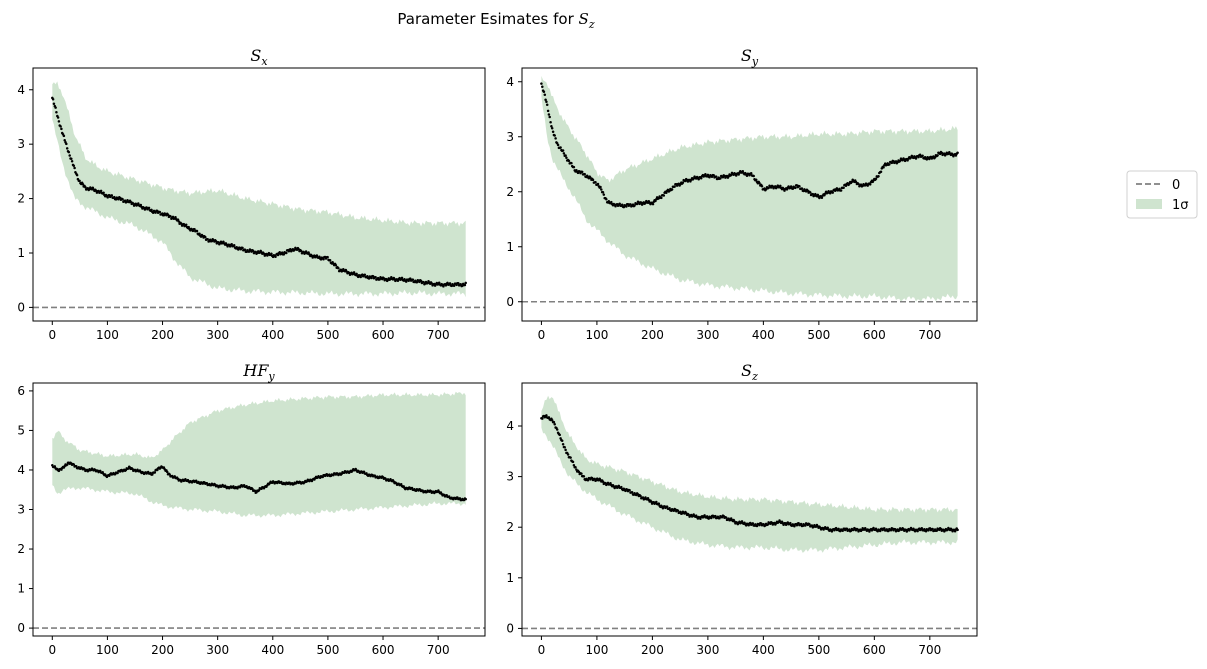 The width and height of the screenshot is (1207, 669). I want to click on x-tick-label: 300, so click(707, 650).